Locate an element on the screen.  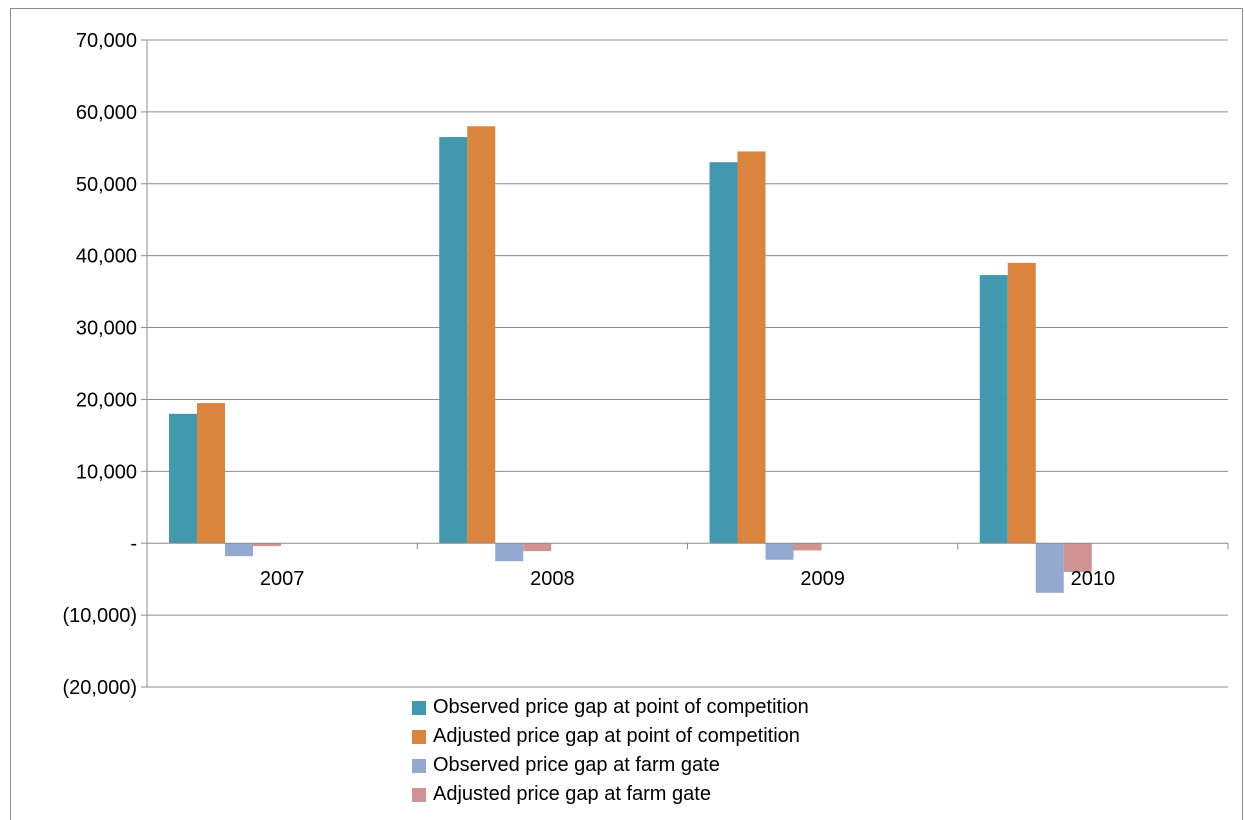
y-tick-label: 70,000 is located at coordinates (106, 41).